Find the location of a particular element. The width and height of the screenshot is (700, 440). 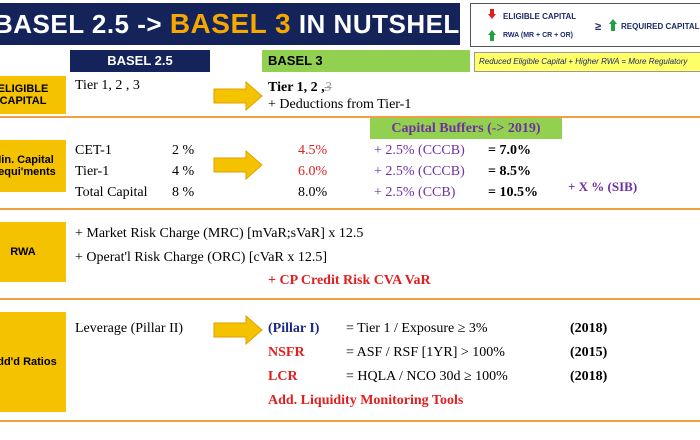

label-line: Min. Capital is located at coordinates (27, 160).